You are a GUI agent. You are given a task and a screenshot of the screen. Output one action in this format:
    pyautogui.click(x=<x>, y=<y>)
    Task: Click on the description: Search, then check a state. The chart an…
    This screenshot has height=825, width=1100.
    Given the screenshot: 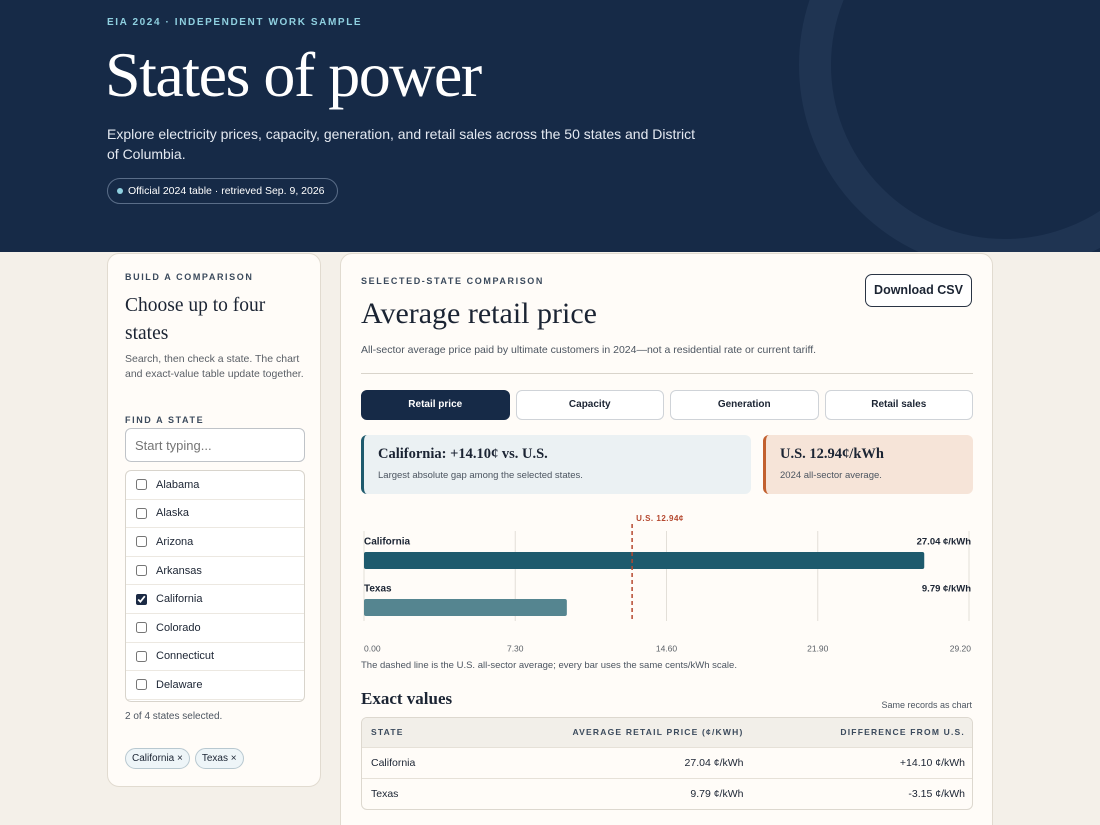 What is the action you would take?
    pyautogui.click(x=214, y=366)
    